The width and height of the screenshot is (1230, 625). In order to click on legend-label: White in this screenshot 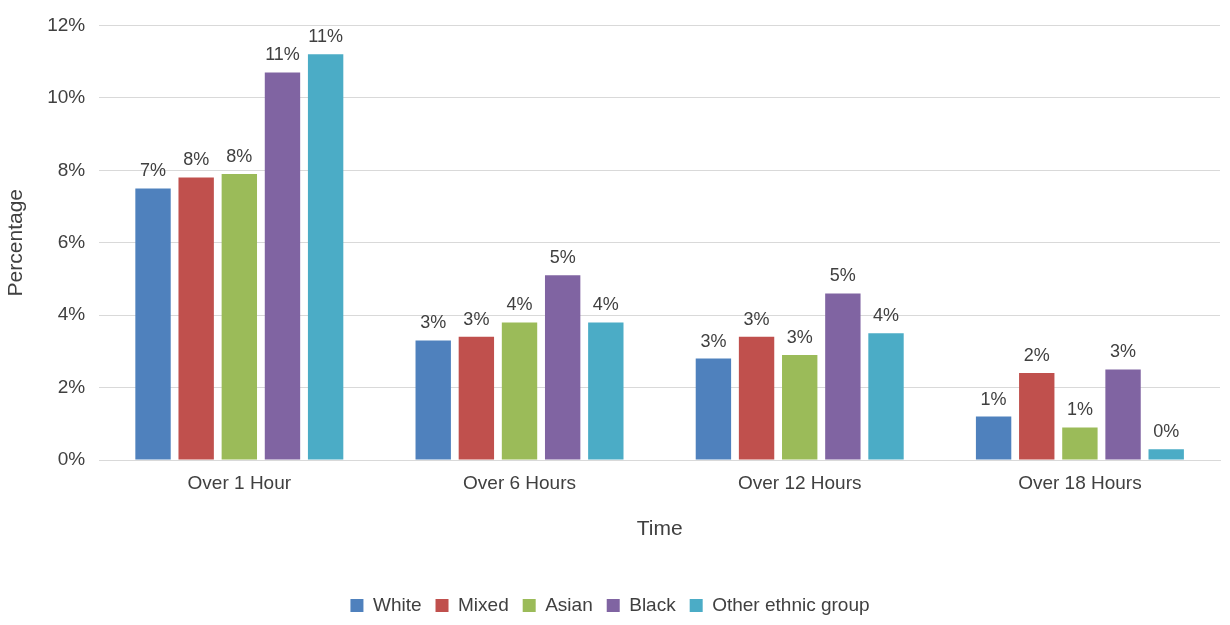, I will do `click(397, 604)`.